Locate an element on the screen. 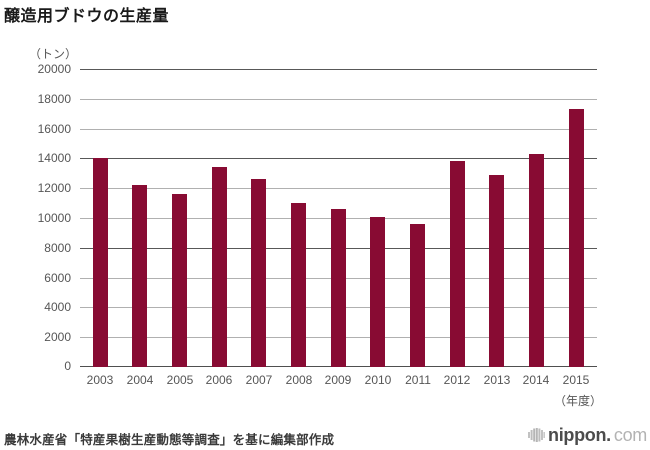  x-axis-unit-note: （年度） is located at coordinates (577, 401).